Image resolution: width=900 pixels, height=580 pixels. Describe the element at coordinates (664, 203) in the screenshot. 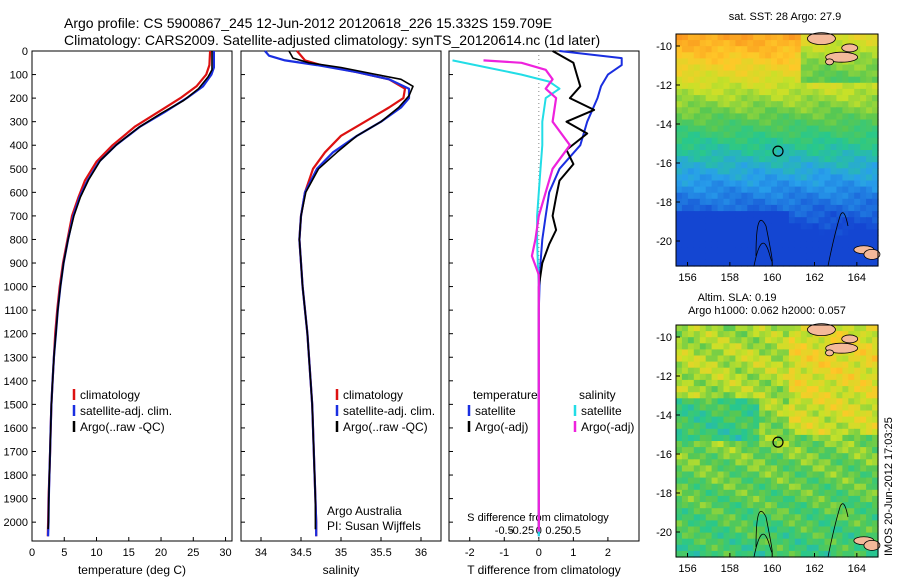

I see `map-ytick-label: -18` at that location.